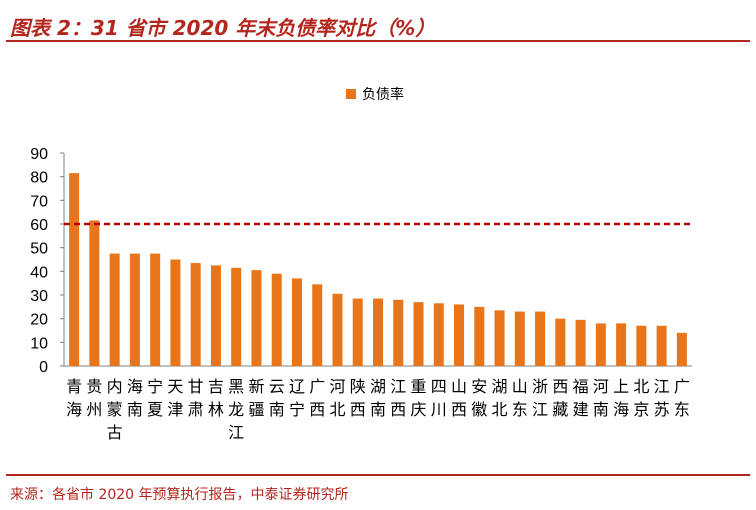 Image resolution: width=756 pixels, height=510 pixels. I want to click on bar-新疆, so click(256, 318).